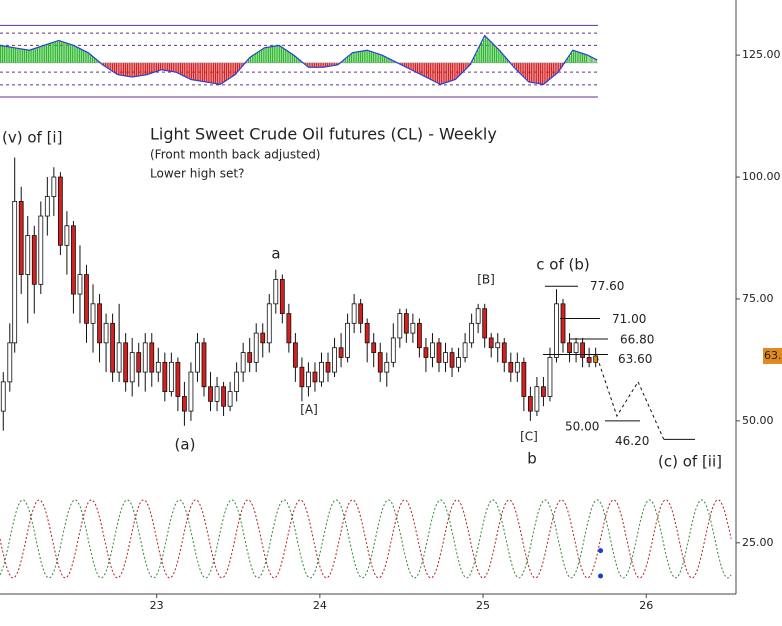  What do you see at coordinates (632, 441) in the screenshot?
I see `level-label: 46.20` at bounding box center [632, 441].